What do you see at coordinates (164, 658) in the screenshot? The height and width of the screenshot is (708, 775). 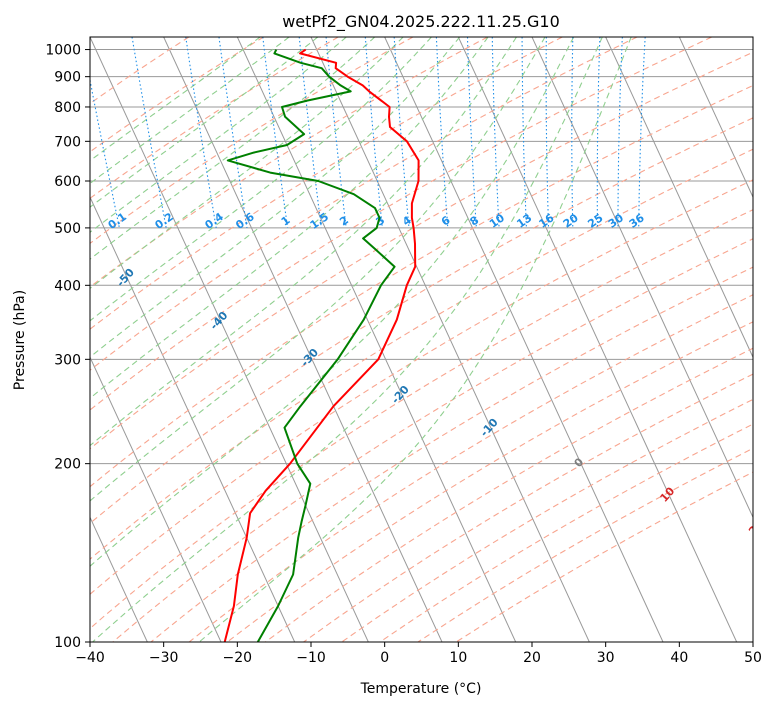 I see `x-tick-label: −30` at bounding box center [164, 658].